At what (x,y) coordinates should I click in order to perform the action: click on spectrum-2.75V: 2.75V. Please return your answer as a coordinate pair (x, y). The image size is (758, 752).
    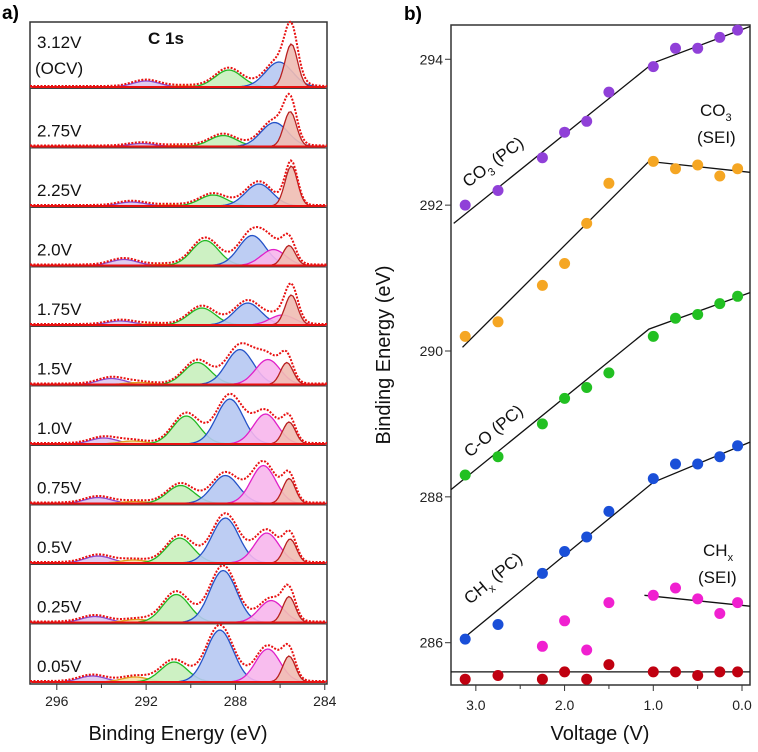
    Looking at the image, I should click on (178, 118).